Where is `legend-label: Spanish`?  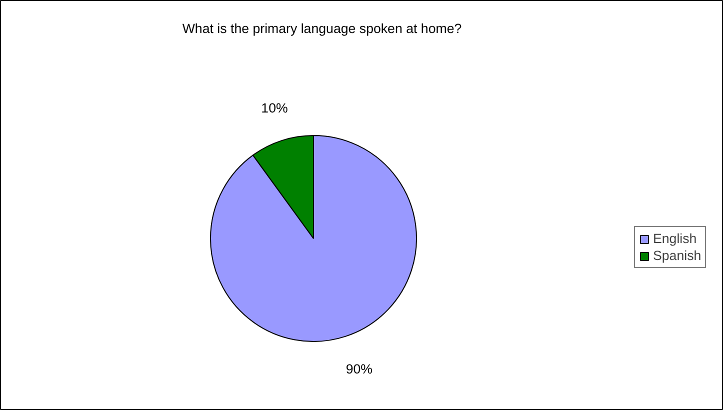
legend-label: Spanish is located at coordinates (677, 255).